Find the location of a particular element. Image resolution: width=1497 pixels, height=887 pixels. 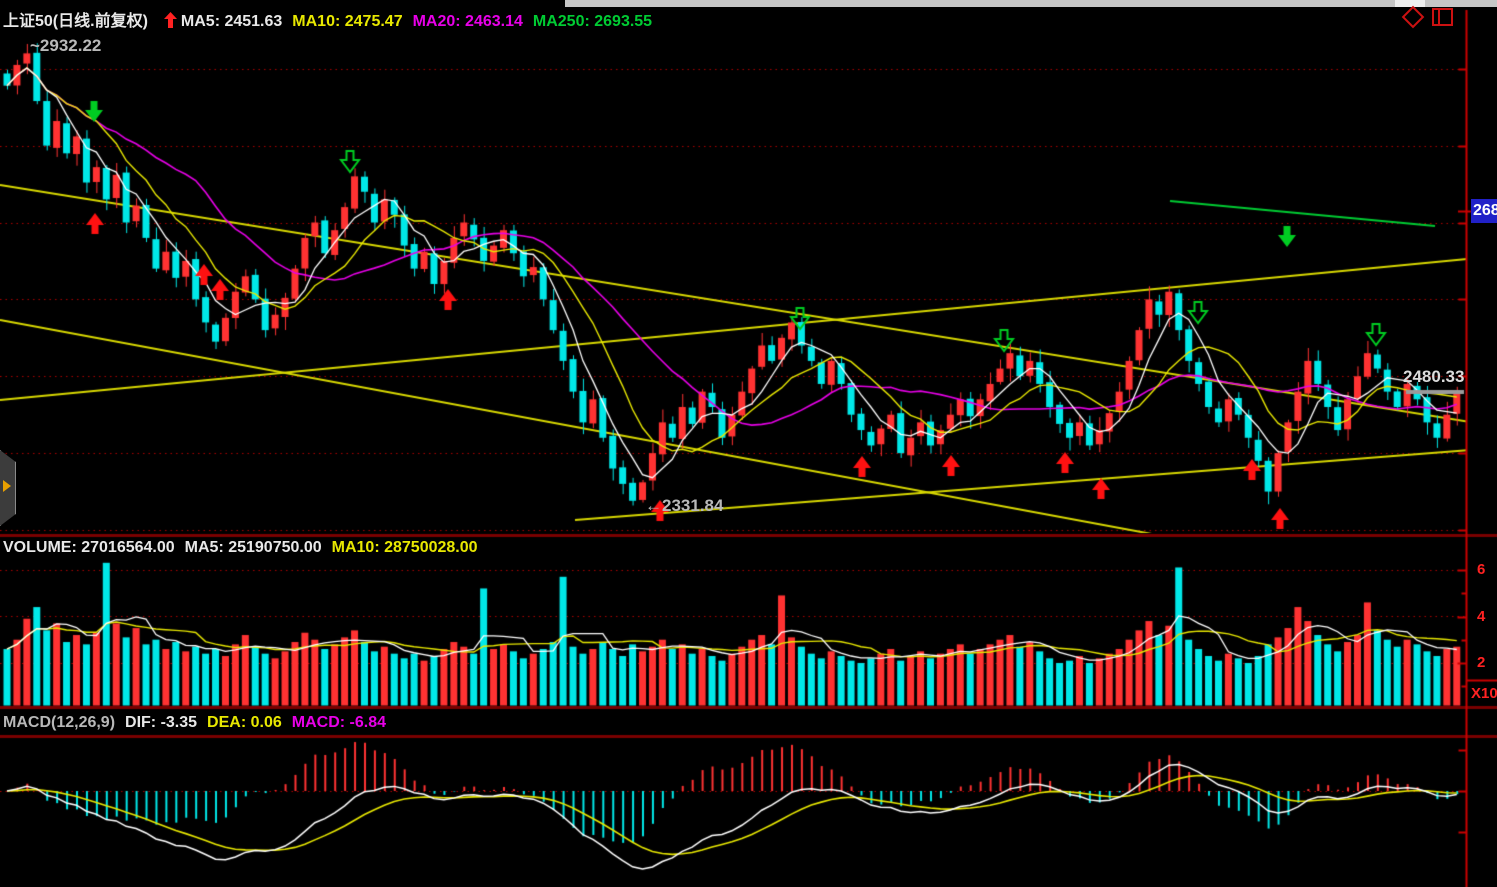

expand-right-icon is located at coordinates (7, 486).